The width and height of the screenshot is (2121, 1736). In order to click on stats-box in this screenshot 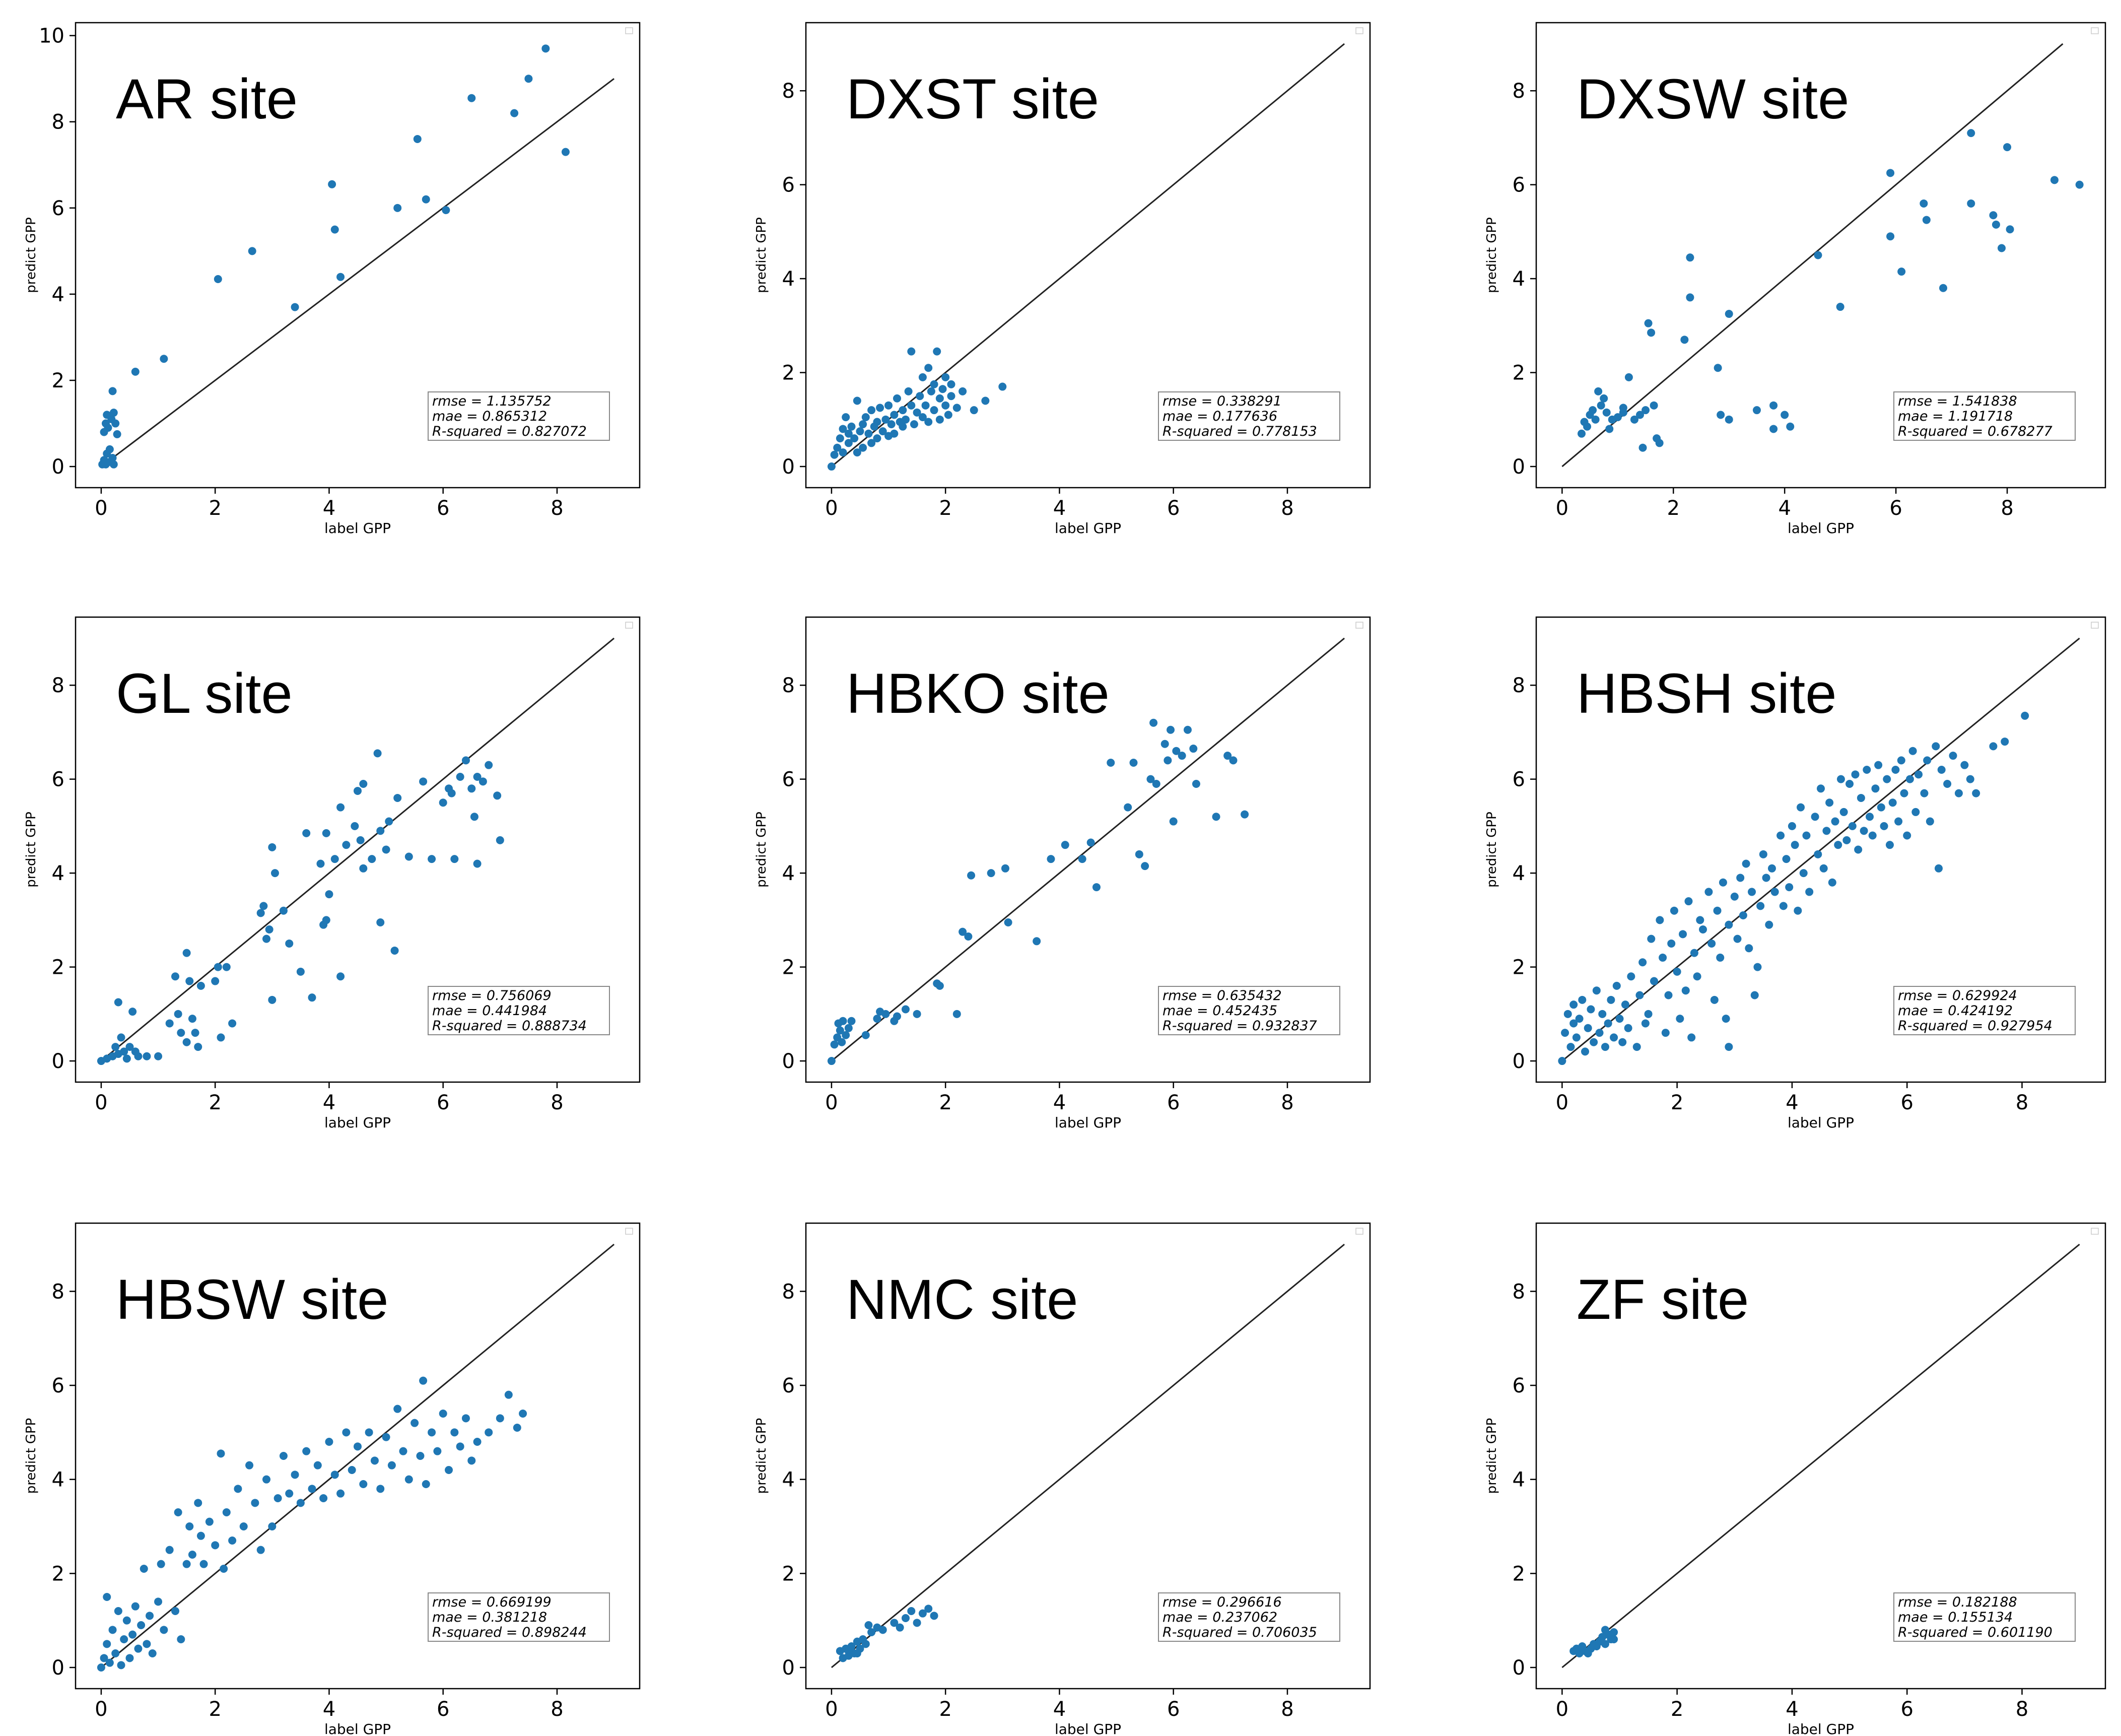, I will do `click(1984, 1617)`.